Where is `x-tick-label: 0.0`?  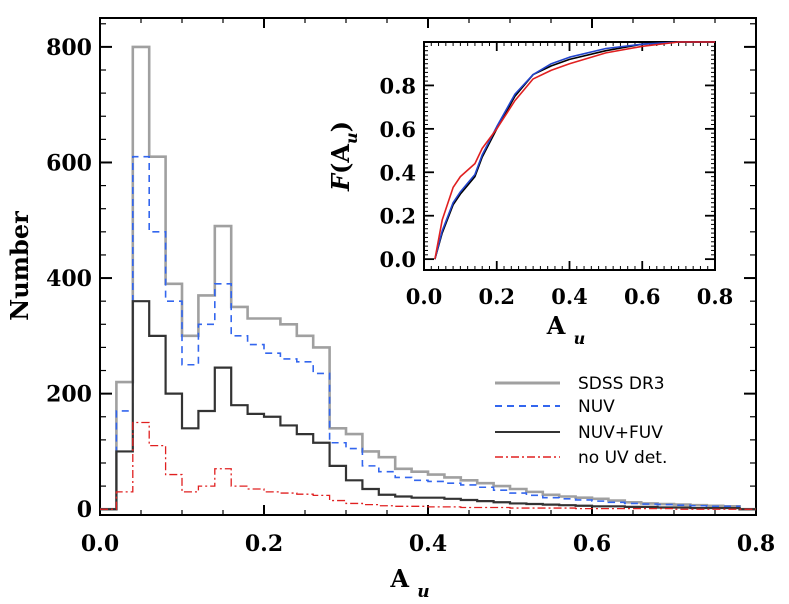 x-tick-label: 0.0 is located at coordinates (100, 544).